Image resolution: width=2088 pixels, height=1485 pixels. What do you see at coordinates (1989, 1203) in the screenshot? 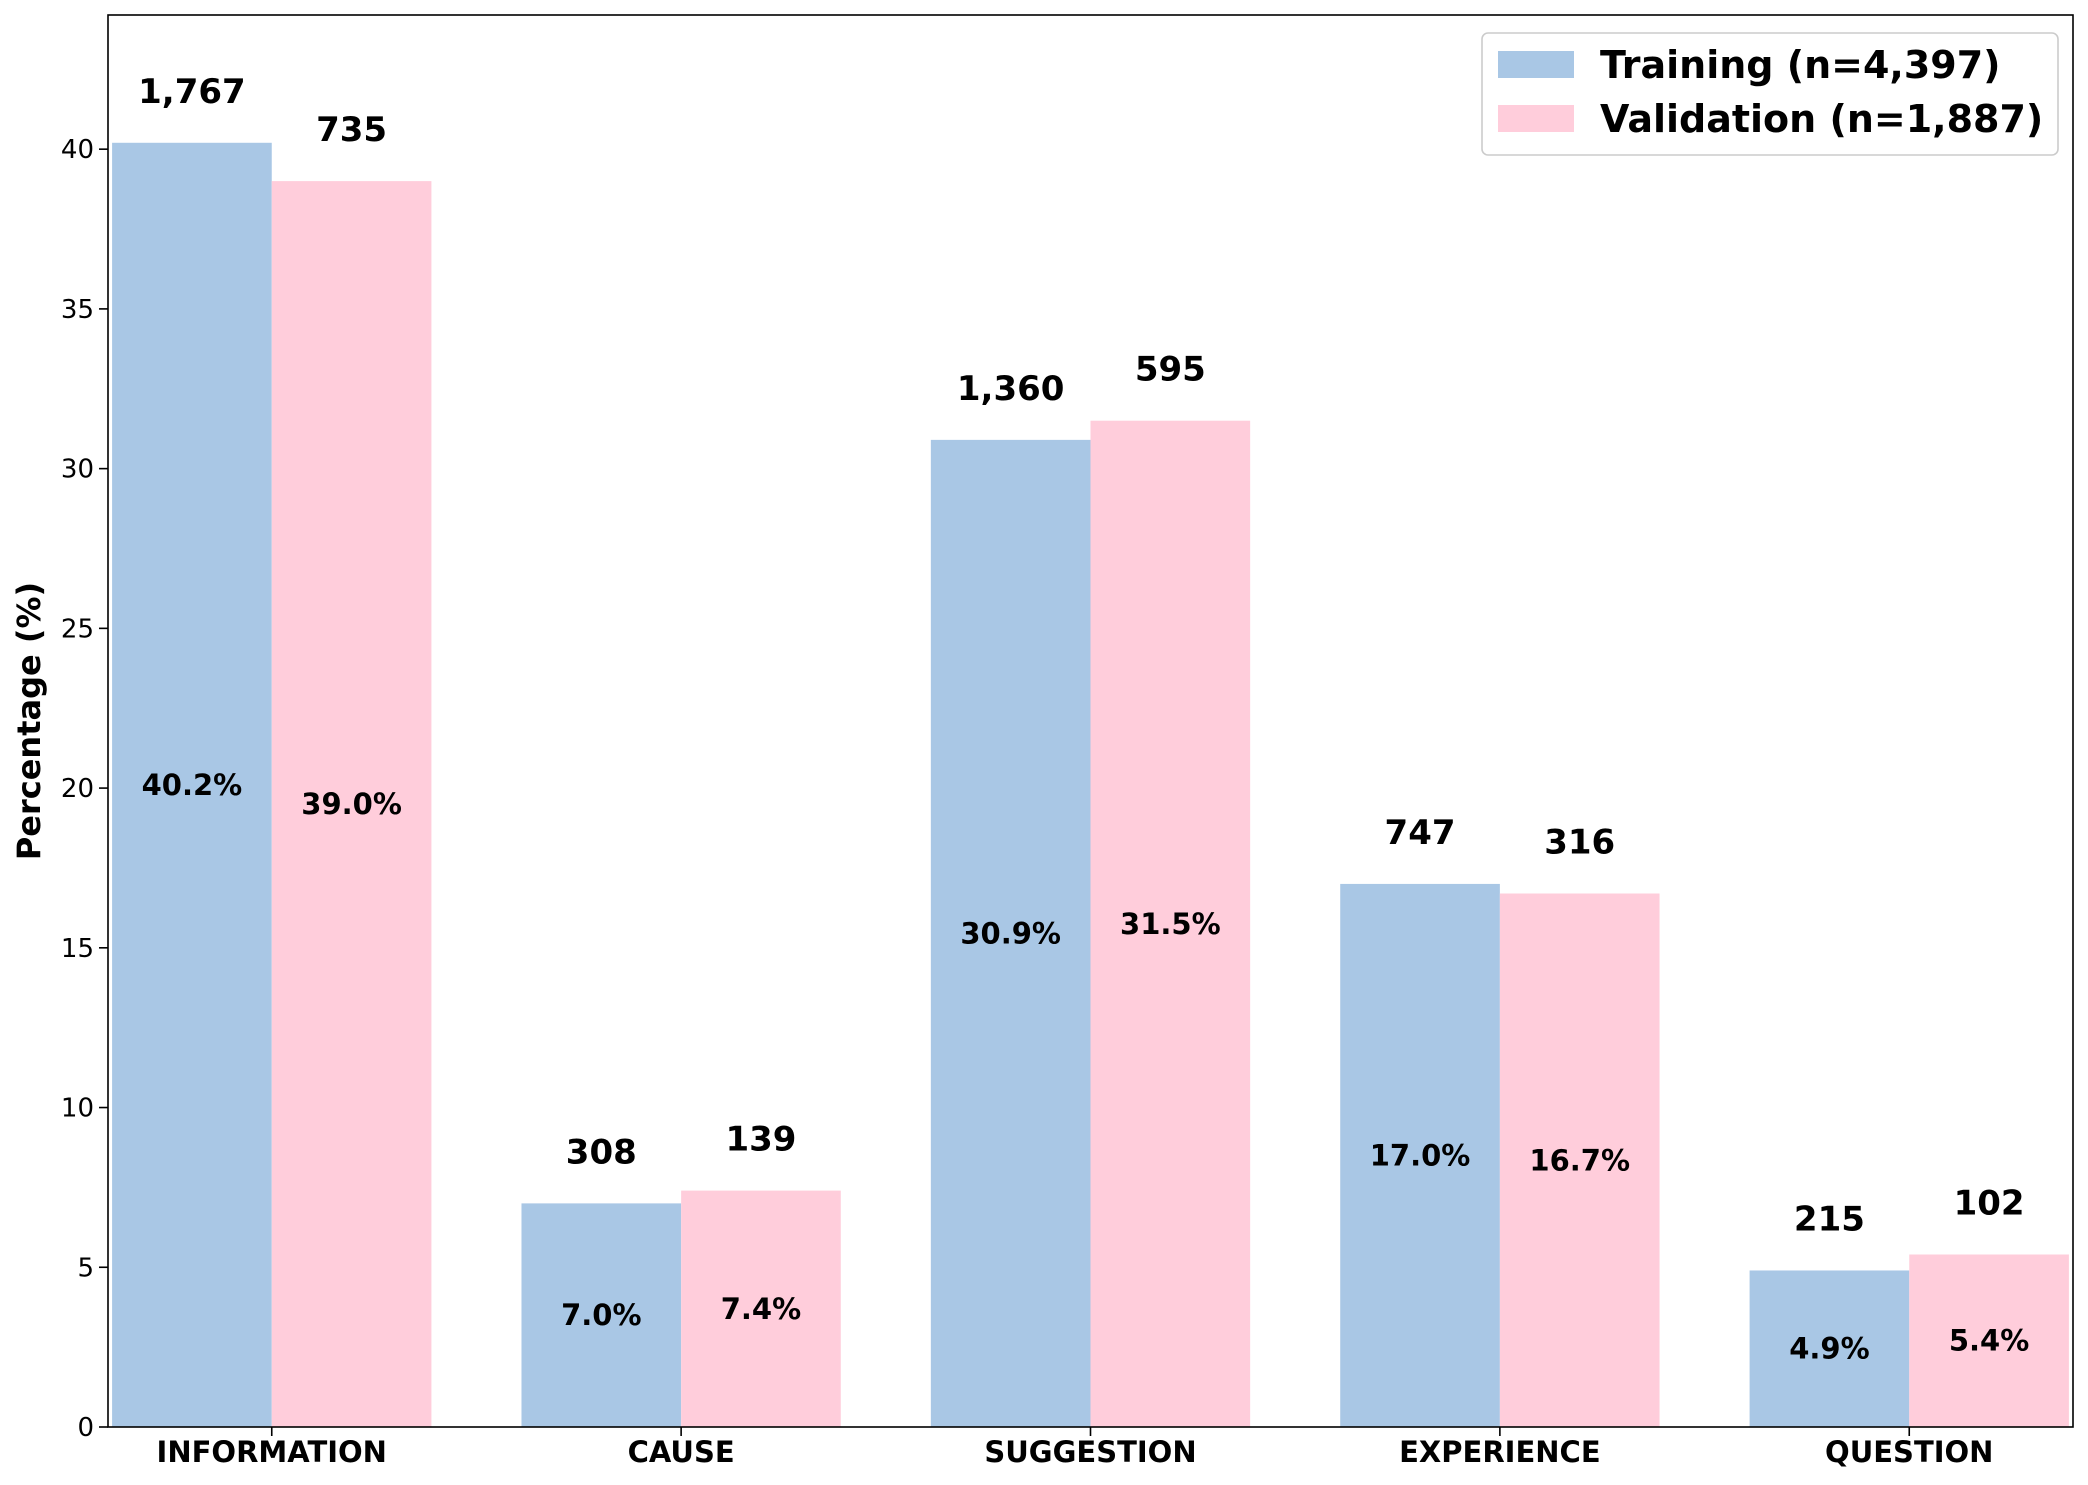
I see `count-label: 102` at bounding box center [1989, 1203].